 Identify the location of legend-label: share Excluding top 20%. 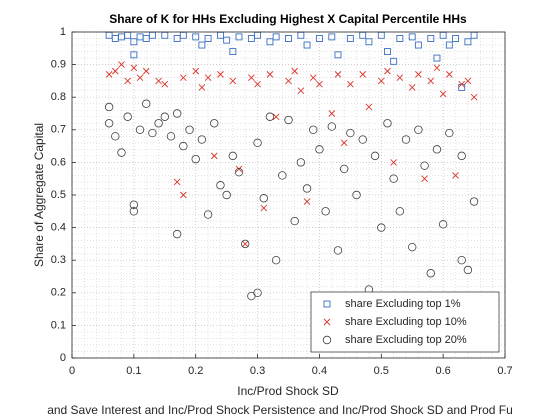
(406, 340).